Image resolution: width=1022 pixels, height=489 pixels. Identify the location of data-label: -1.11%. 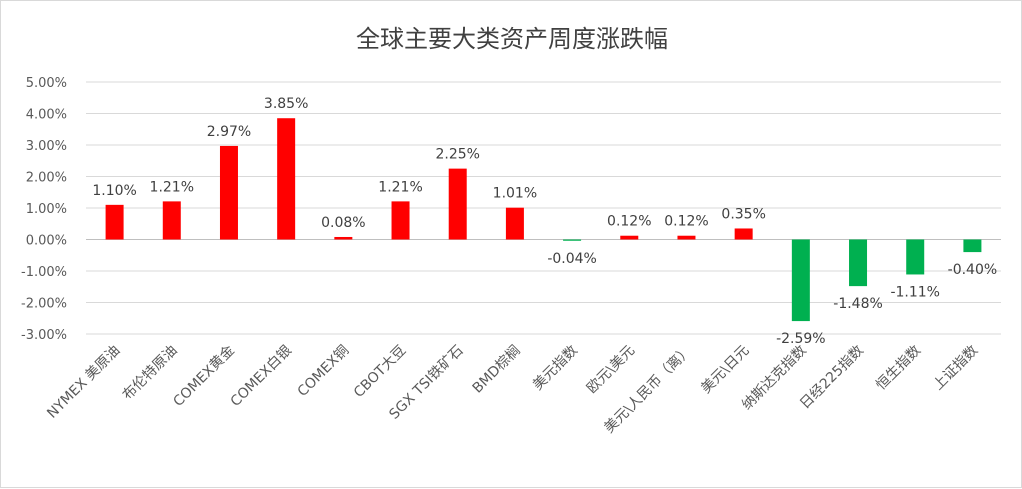
(915, 292).